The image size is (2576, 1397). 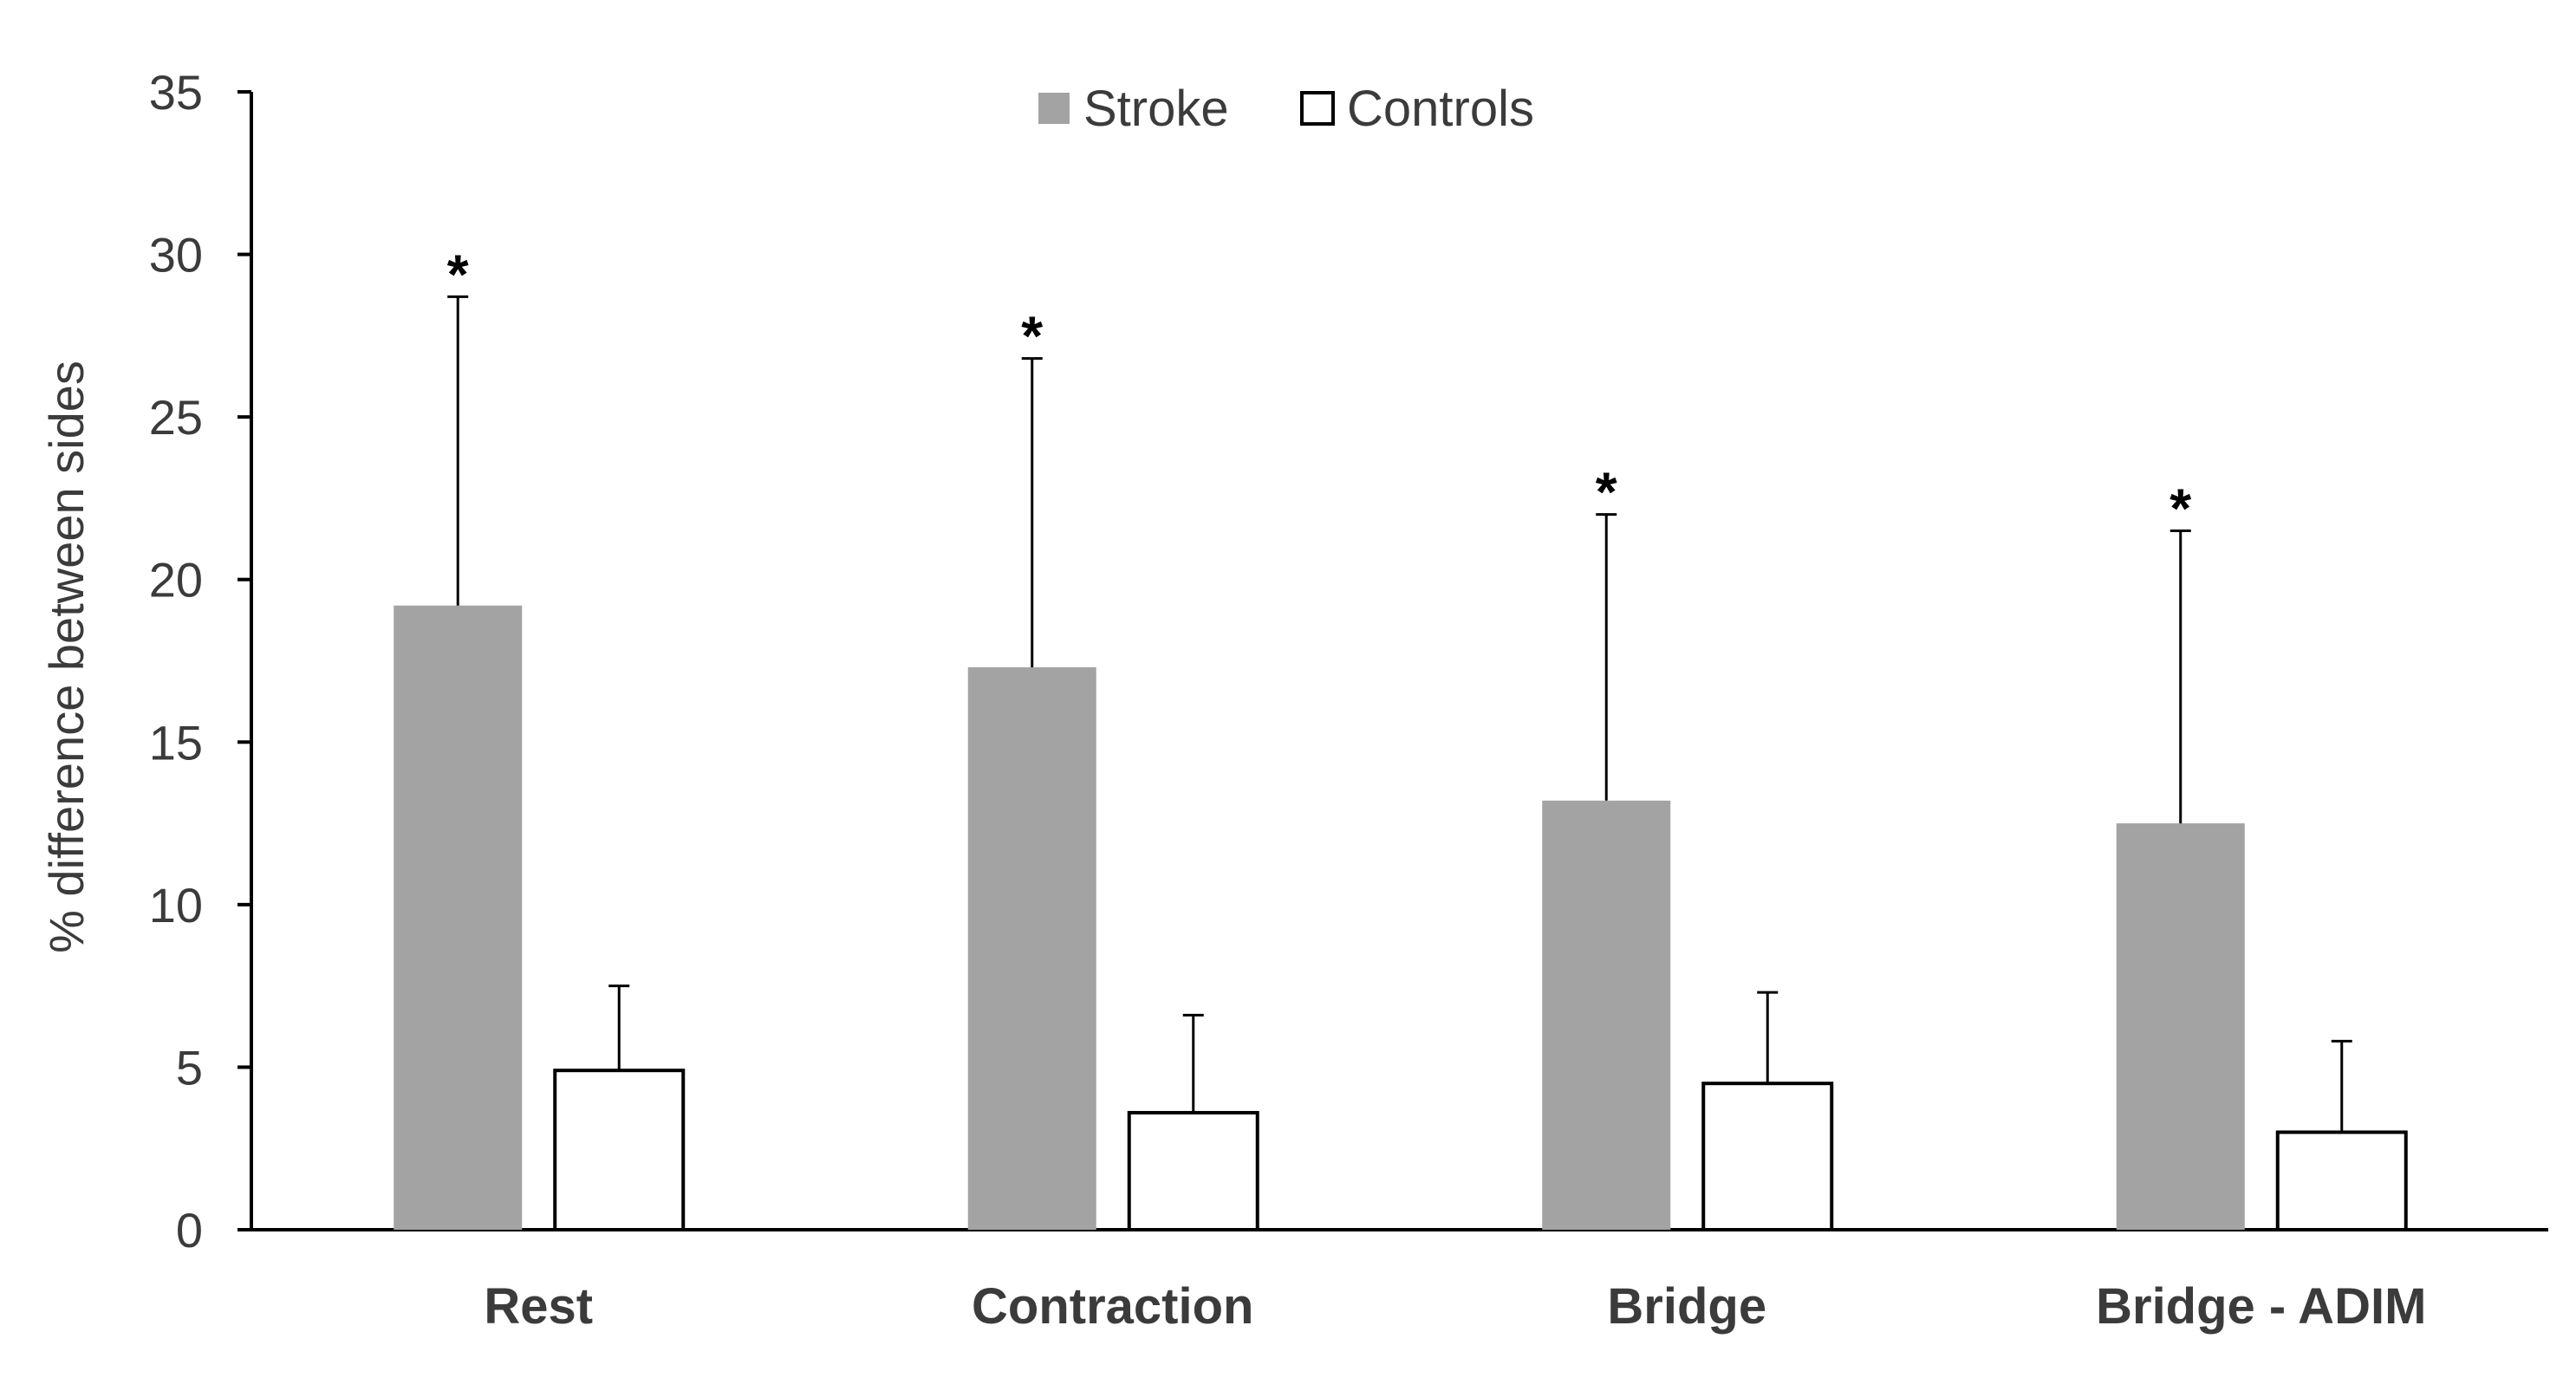 I want to click on legend-swatch-controls, so click(x=1317, y=108).